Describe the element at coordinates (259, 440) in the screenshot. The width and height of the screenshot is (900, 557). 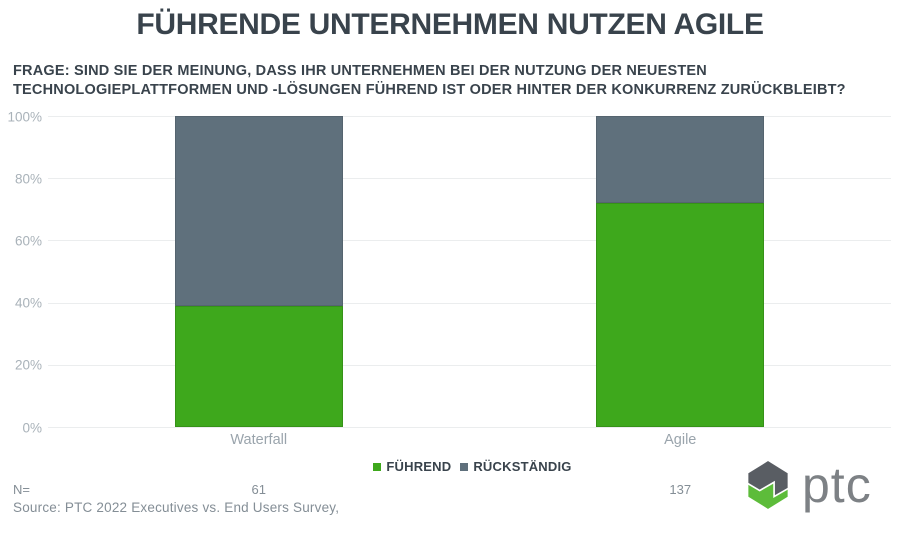
I see `x-axis-category-label: Waterfall` at that location.